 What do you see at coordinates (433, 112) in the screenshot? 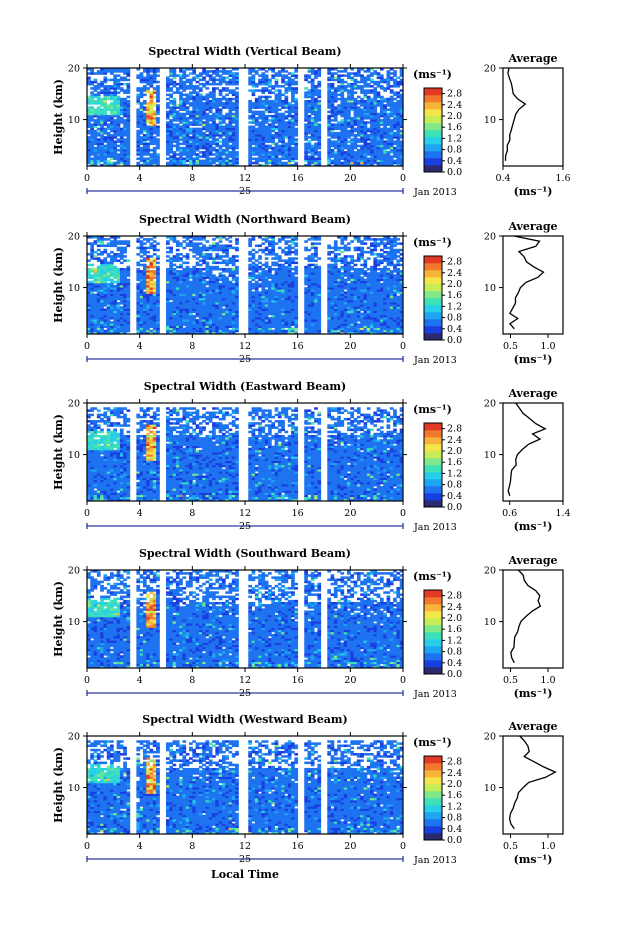
I see `colorbar-swatch` at bounding box center [433, 112].